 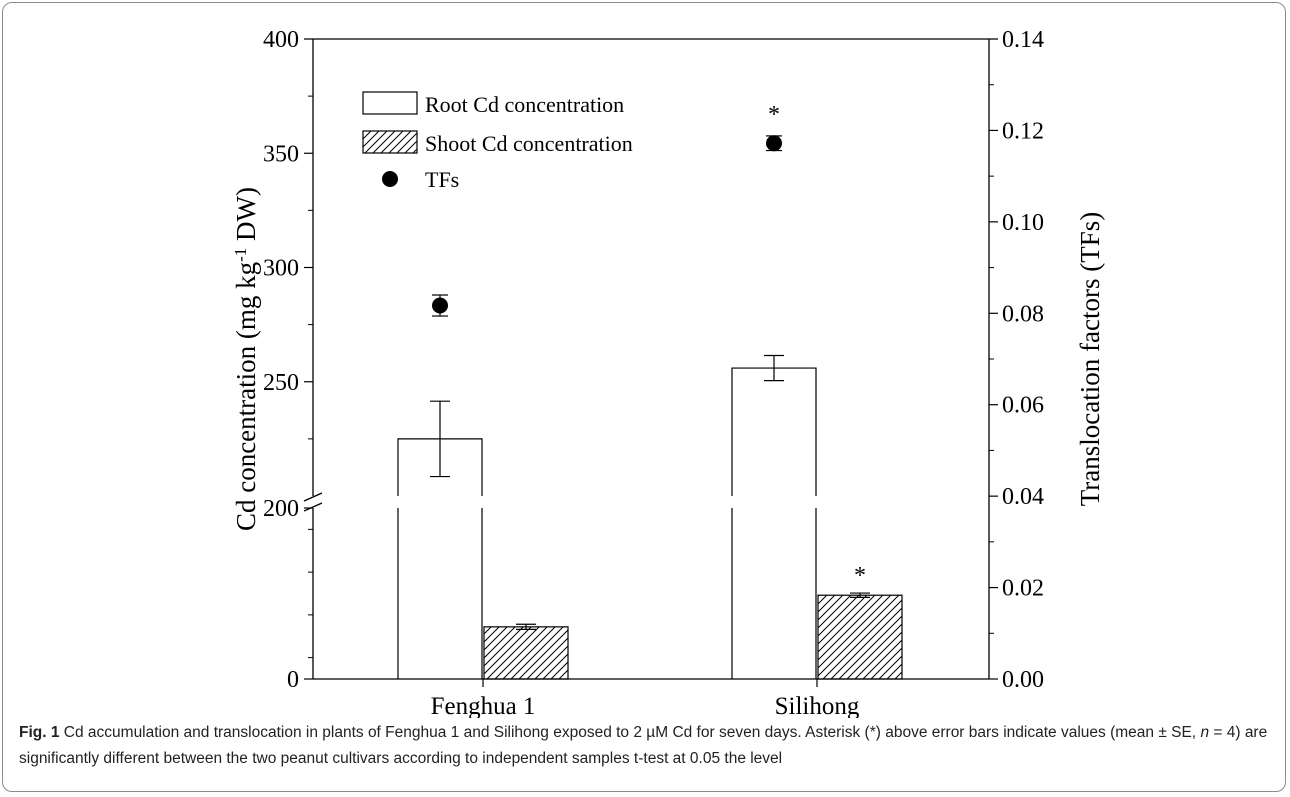 I want to click on left-tick-label-250: 250, so click(x=281, y=383).